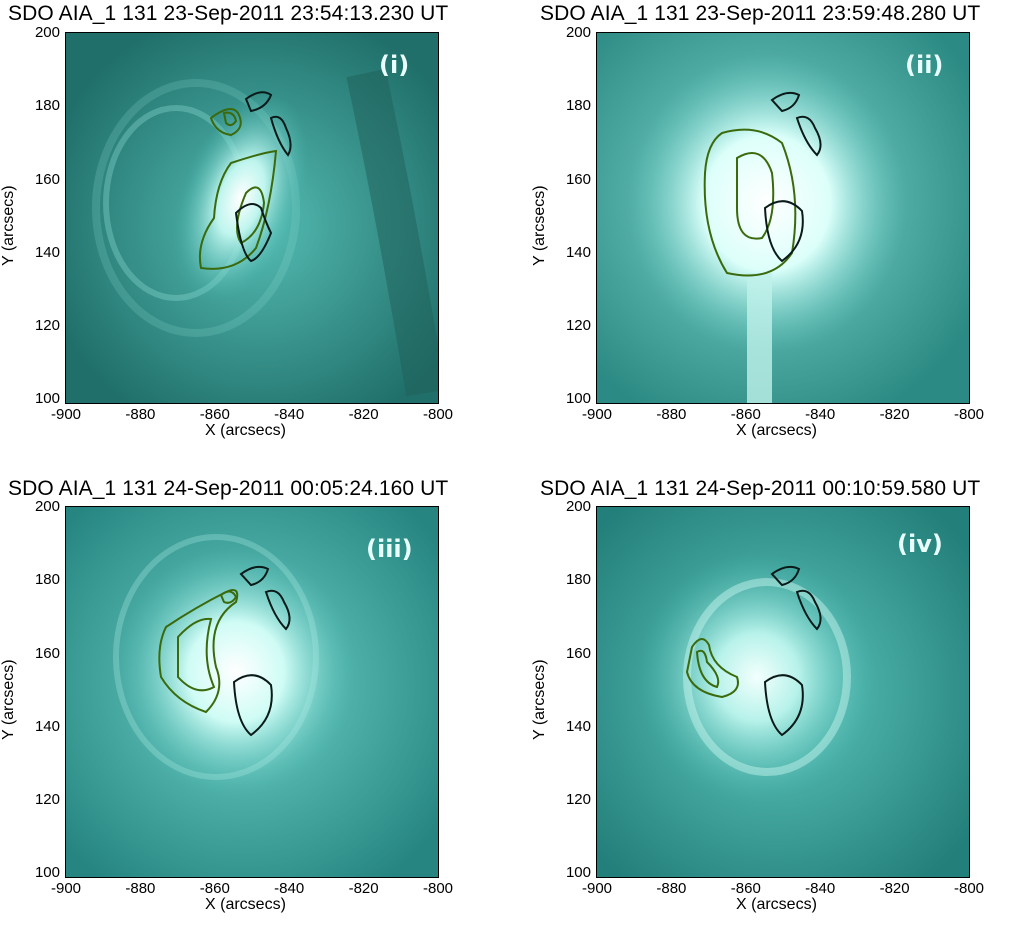  I want to click on solar-image: (iii), so click(252, 692).